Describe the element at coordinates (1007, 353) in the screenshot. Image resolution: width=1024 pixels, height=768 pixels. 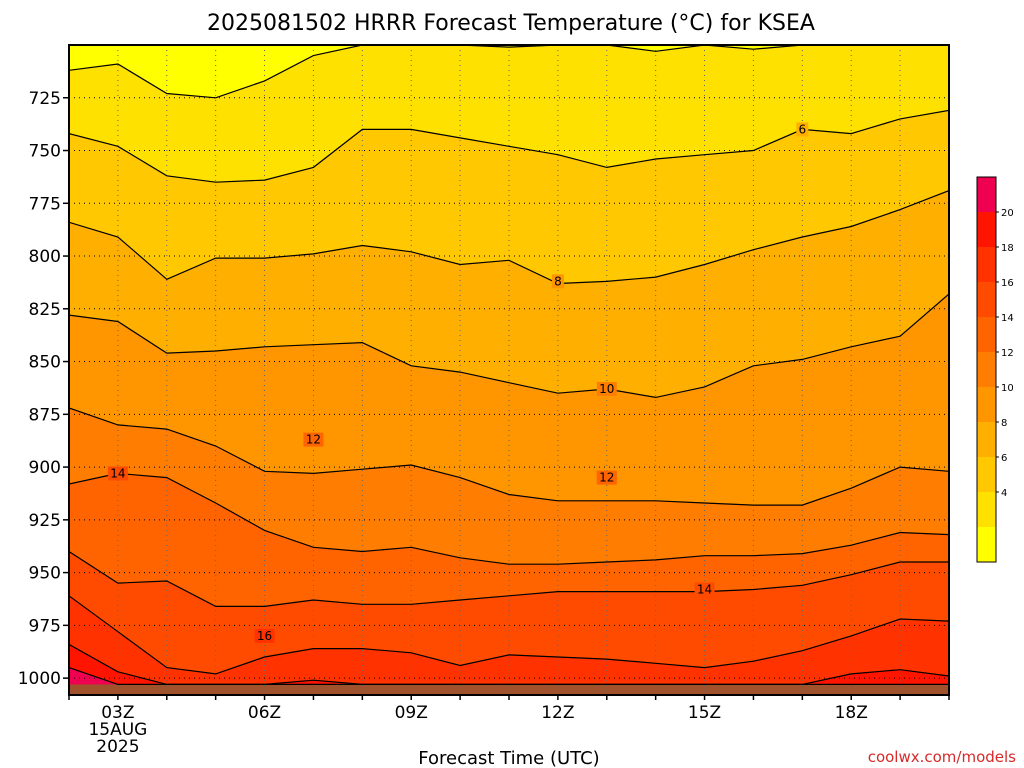
I see `colorbar-tick-12: 12` at that location.